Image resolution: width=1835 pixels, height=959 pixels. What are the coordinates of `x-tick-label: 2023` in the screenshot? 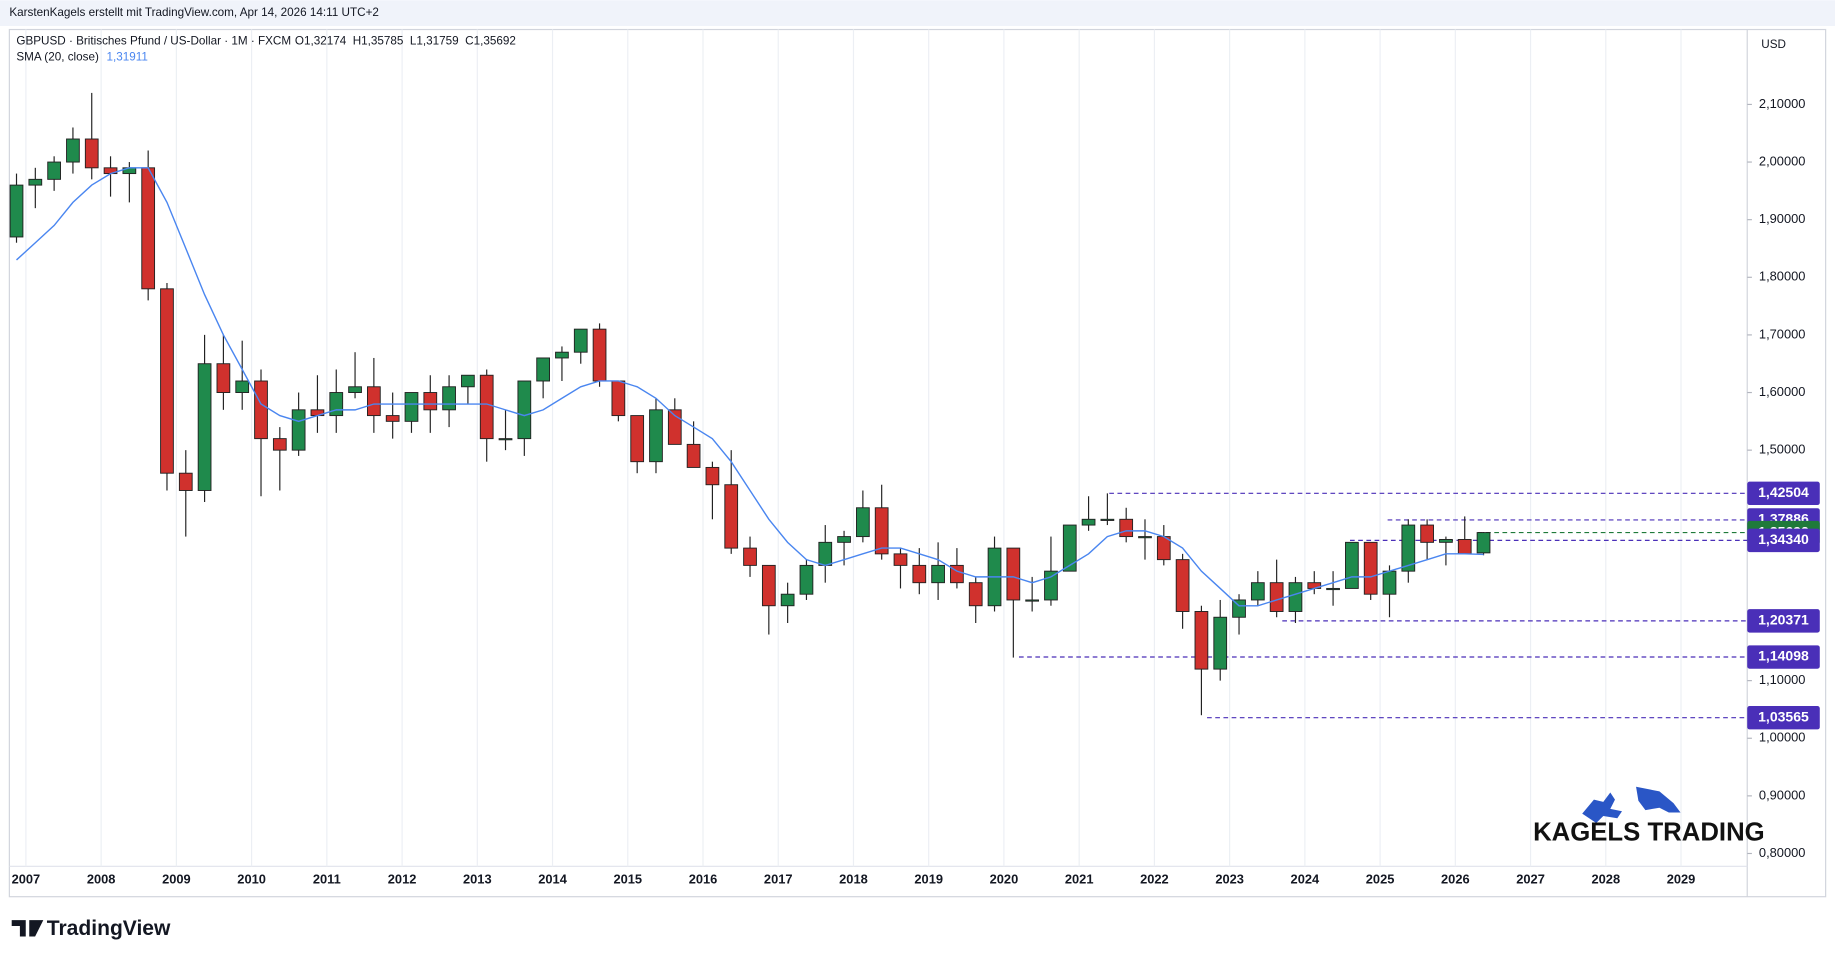 It's located at (1229, 879).